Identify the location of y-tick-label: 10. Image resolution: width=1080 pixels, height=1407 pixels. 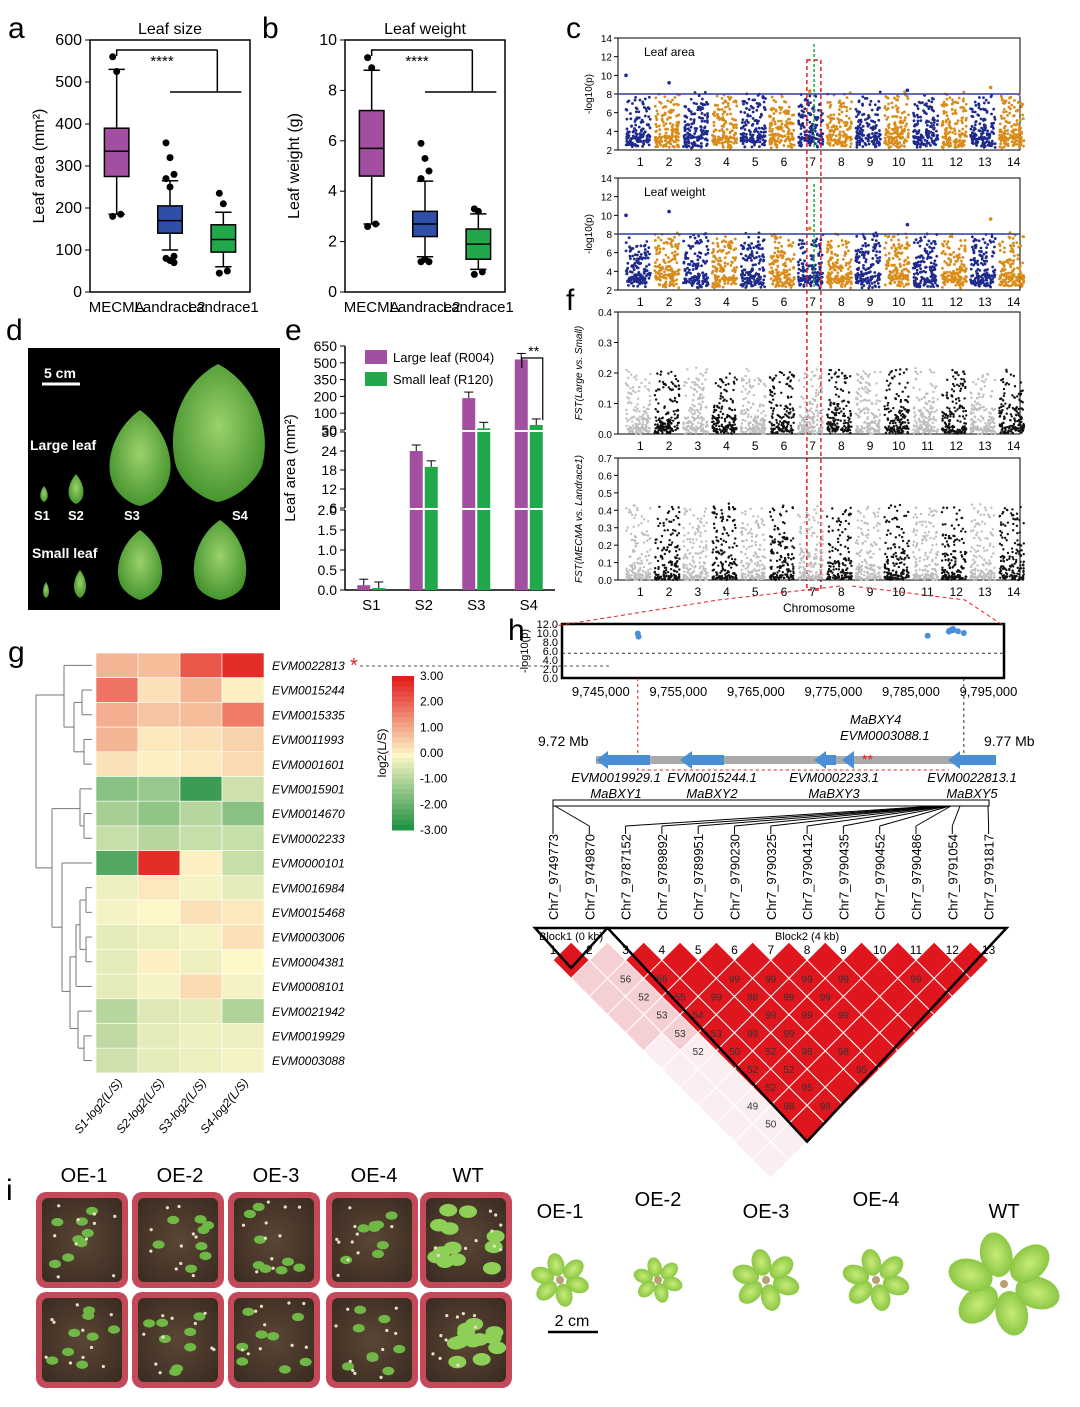
(607, 216).